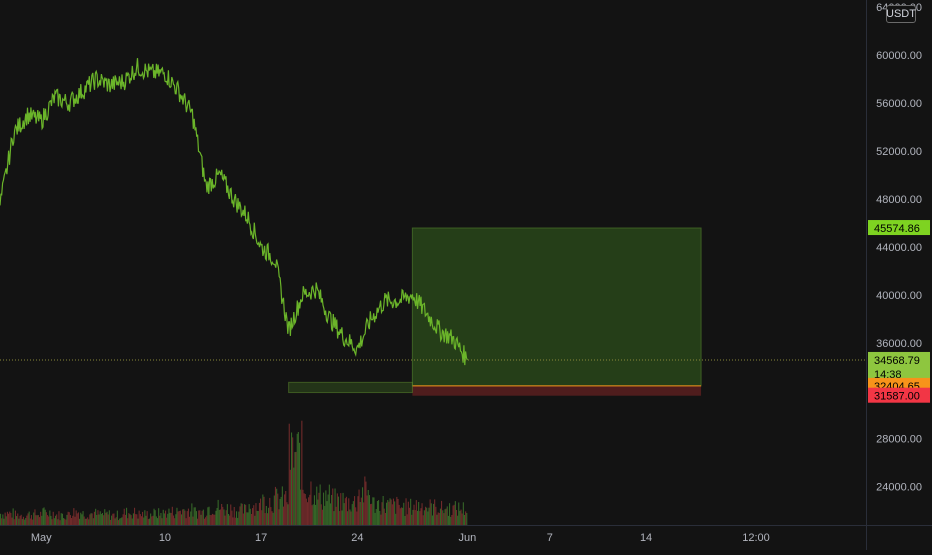 This screenshot has width=932, height=555. I want to click on x-tick-label: May, so click(41, 538).